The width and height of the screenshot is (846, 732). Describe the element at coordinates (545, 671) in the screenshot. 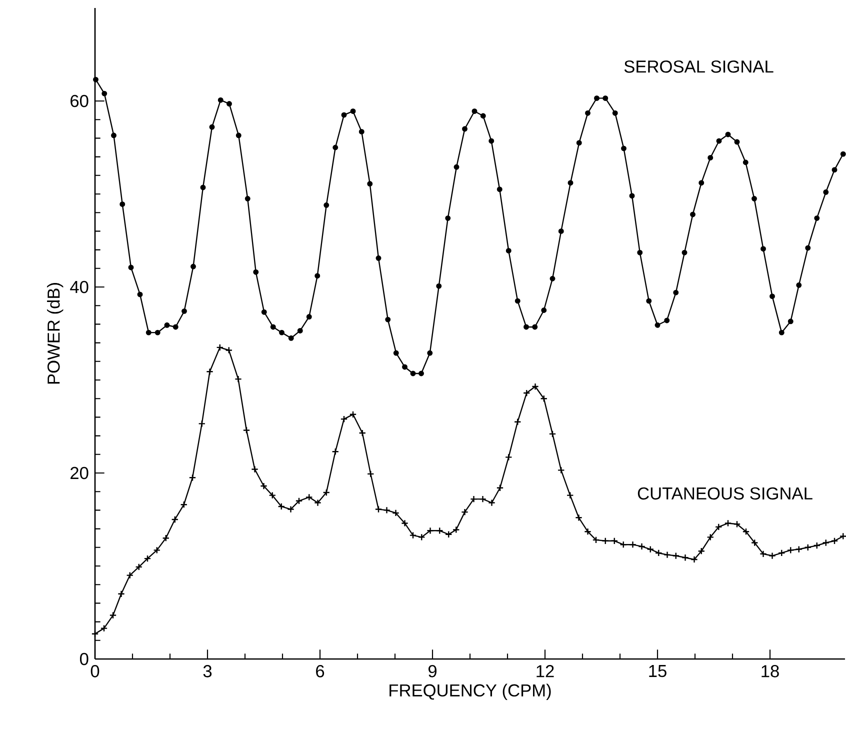

I see `x-tick-label: 12` at that location.